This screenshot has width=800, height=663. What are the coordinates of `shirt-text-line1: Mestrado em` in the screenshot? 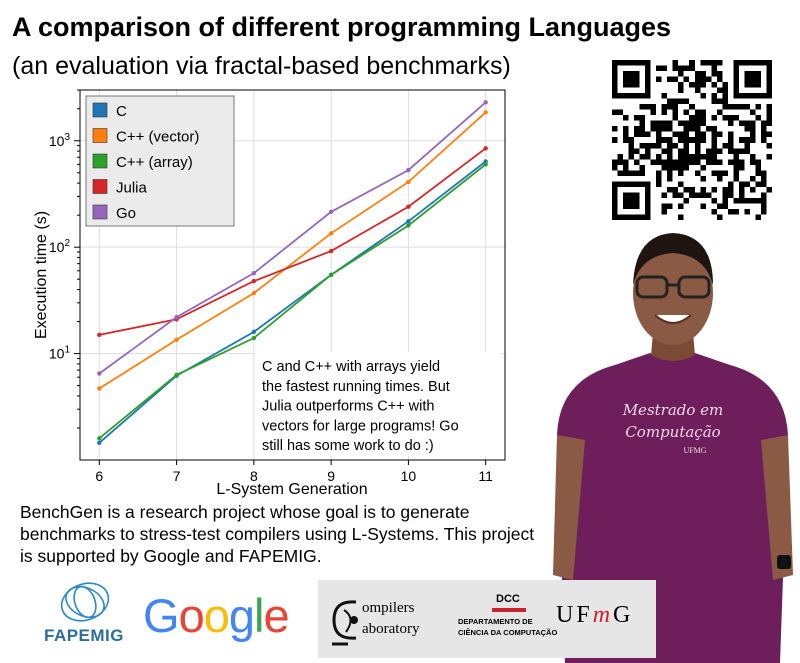 It's located at (673, 410).